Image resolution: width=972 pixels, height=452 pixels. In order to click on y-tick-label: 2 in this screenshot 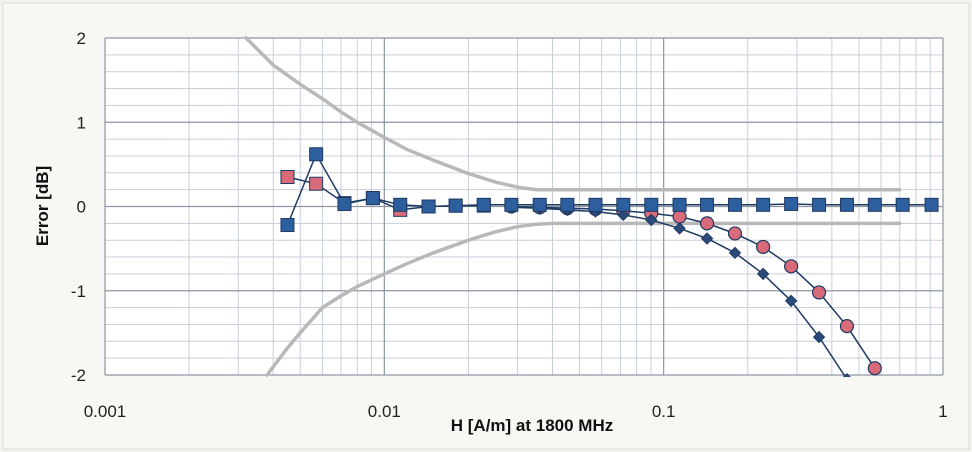, I will do `click(81, 38)`.